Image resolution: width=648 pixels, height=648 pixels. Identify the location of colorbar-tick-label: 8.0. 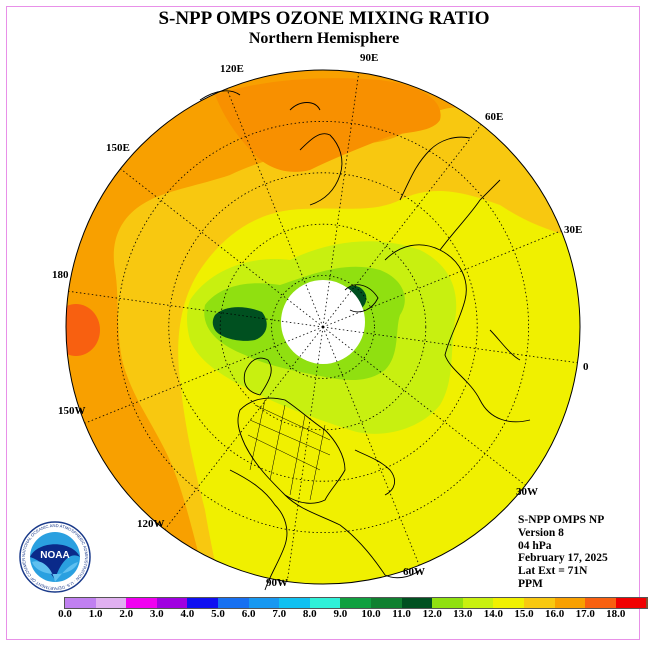
(309, 614).